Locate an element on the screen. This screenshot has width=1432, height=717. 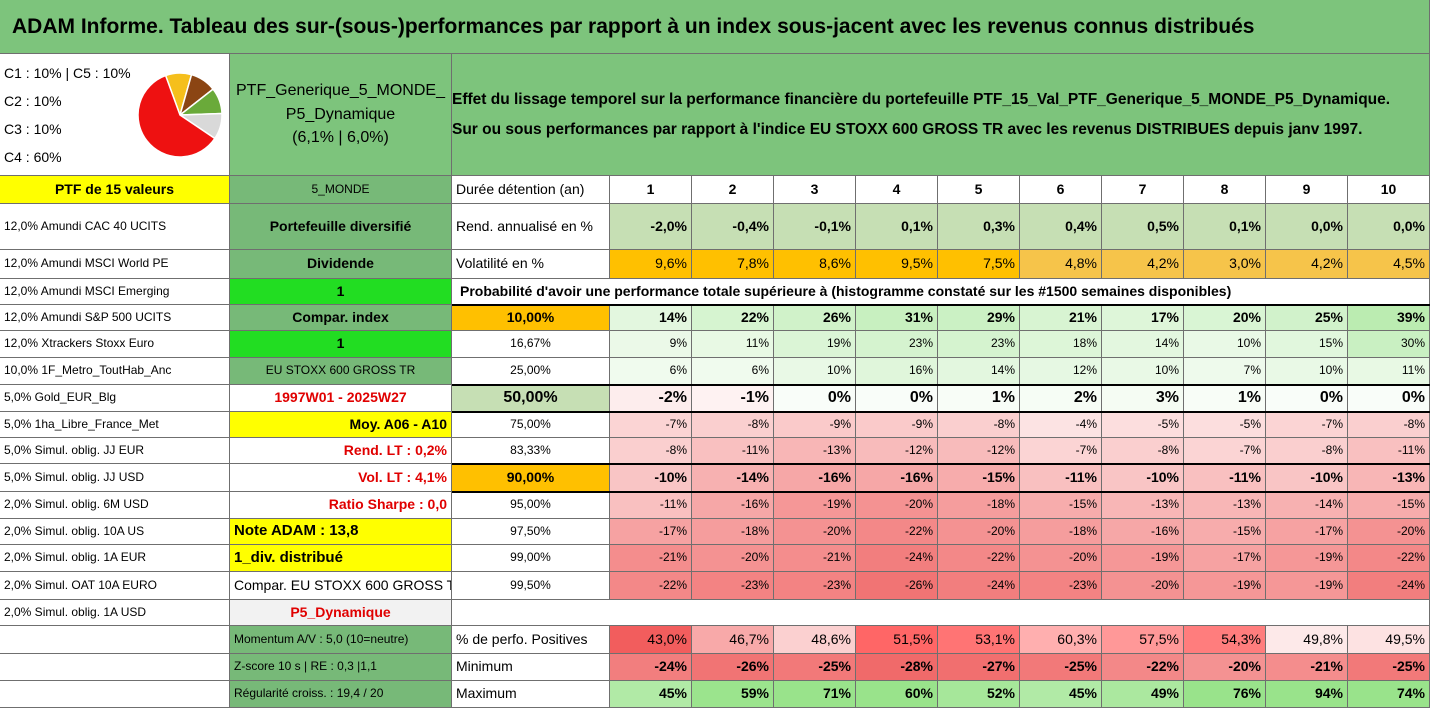
quantile-value: 11% is located at coordinates (733, 344).